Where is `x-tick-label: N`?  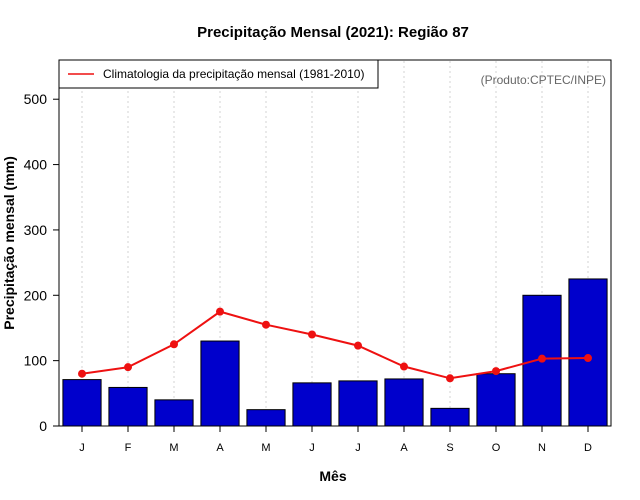 x-tick-label: N is located at coordinates (542, 448).